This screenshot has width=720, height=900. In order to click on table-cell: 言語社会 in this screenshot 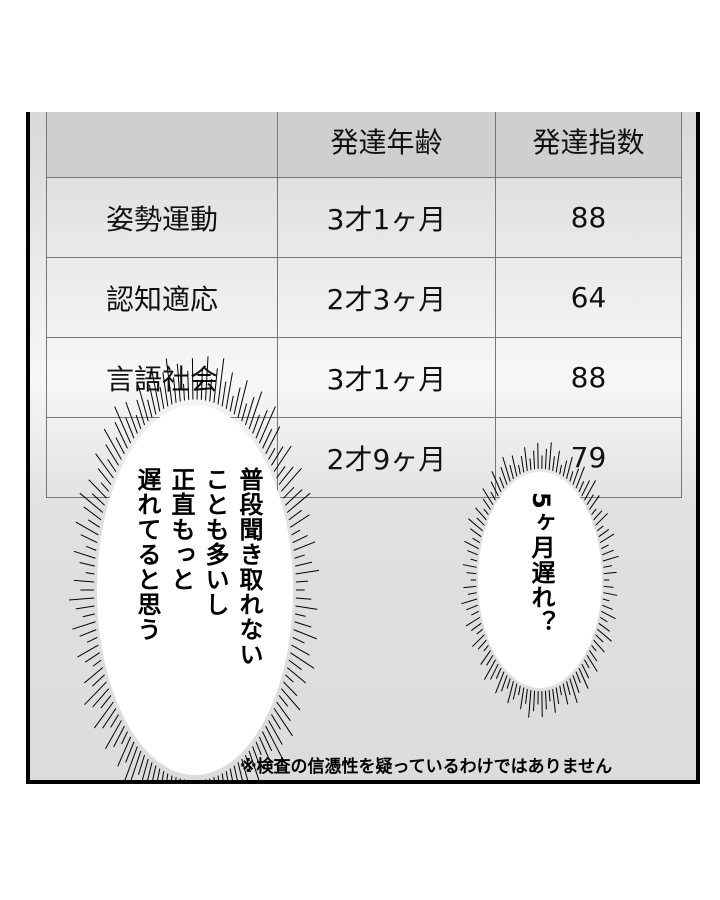, I will do `click(162, 377)`.